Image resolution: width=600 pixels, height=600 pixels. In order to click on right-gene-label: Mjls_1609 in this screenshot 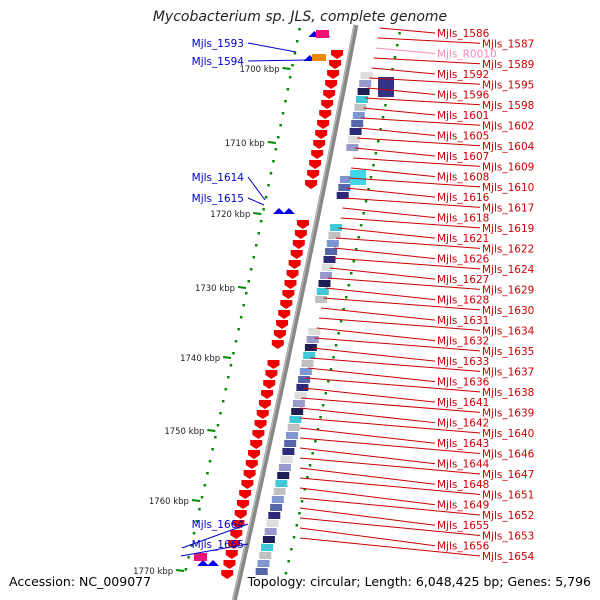, I will do `click(508, 167)`.